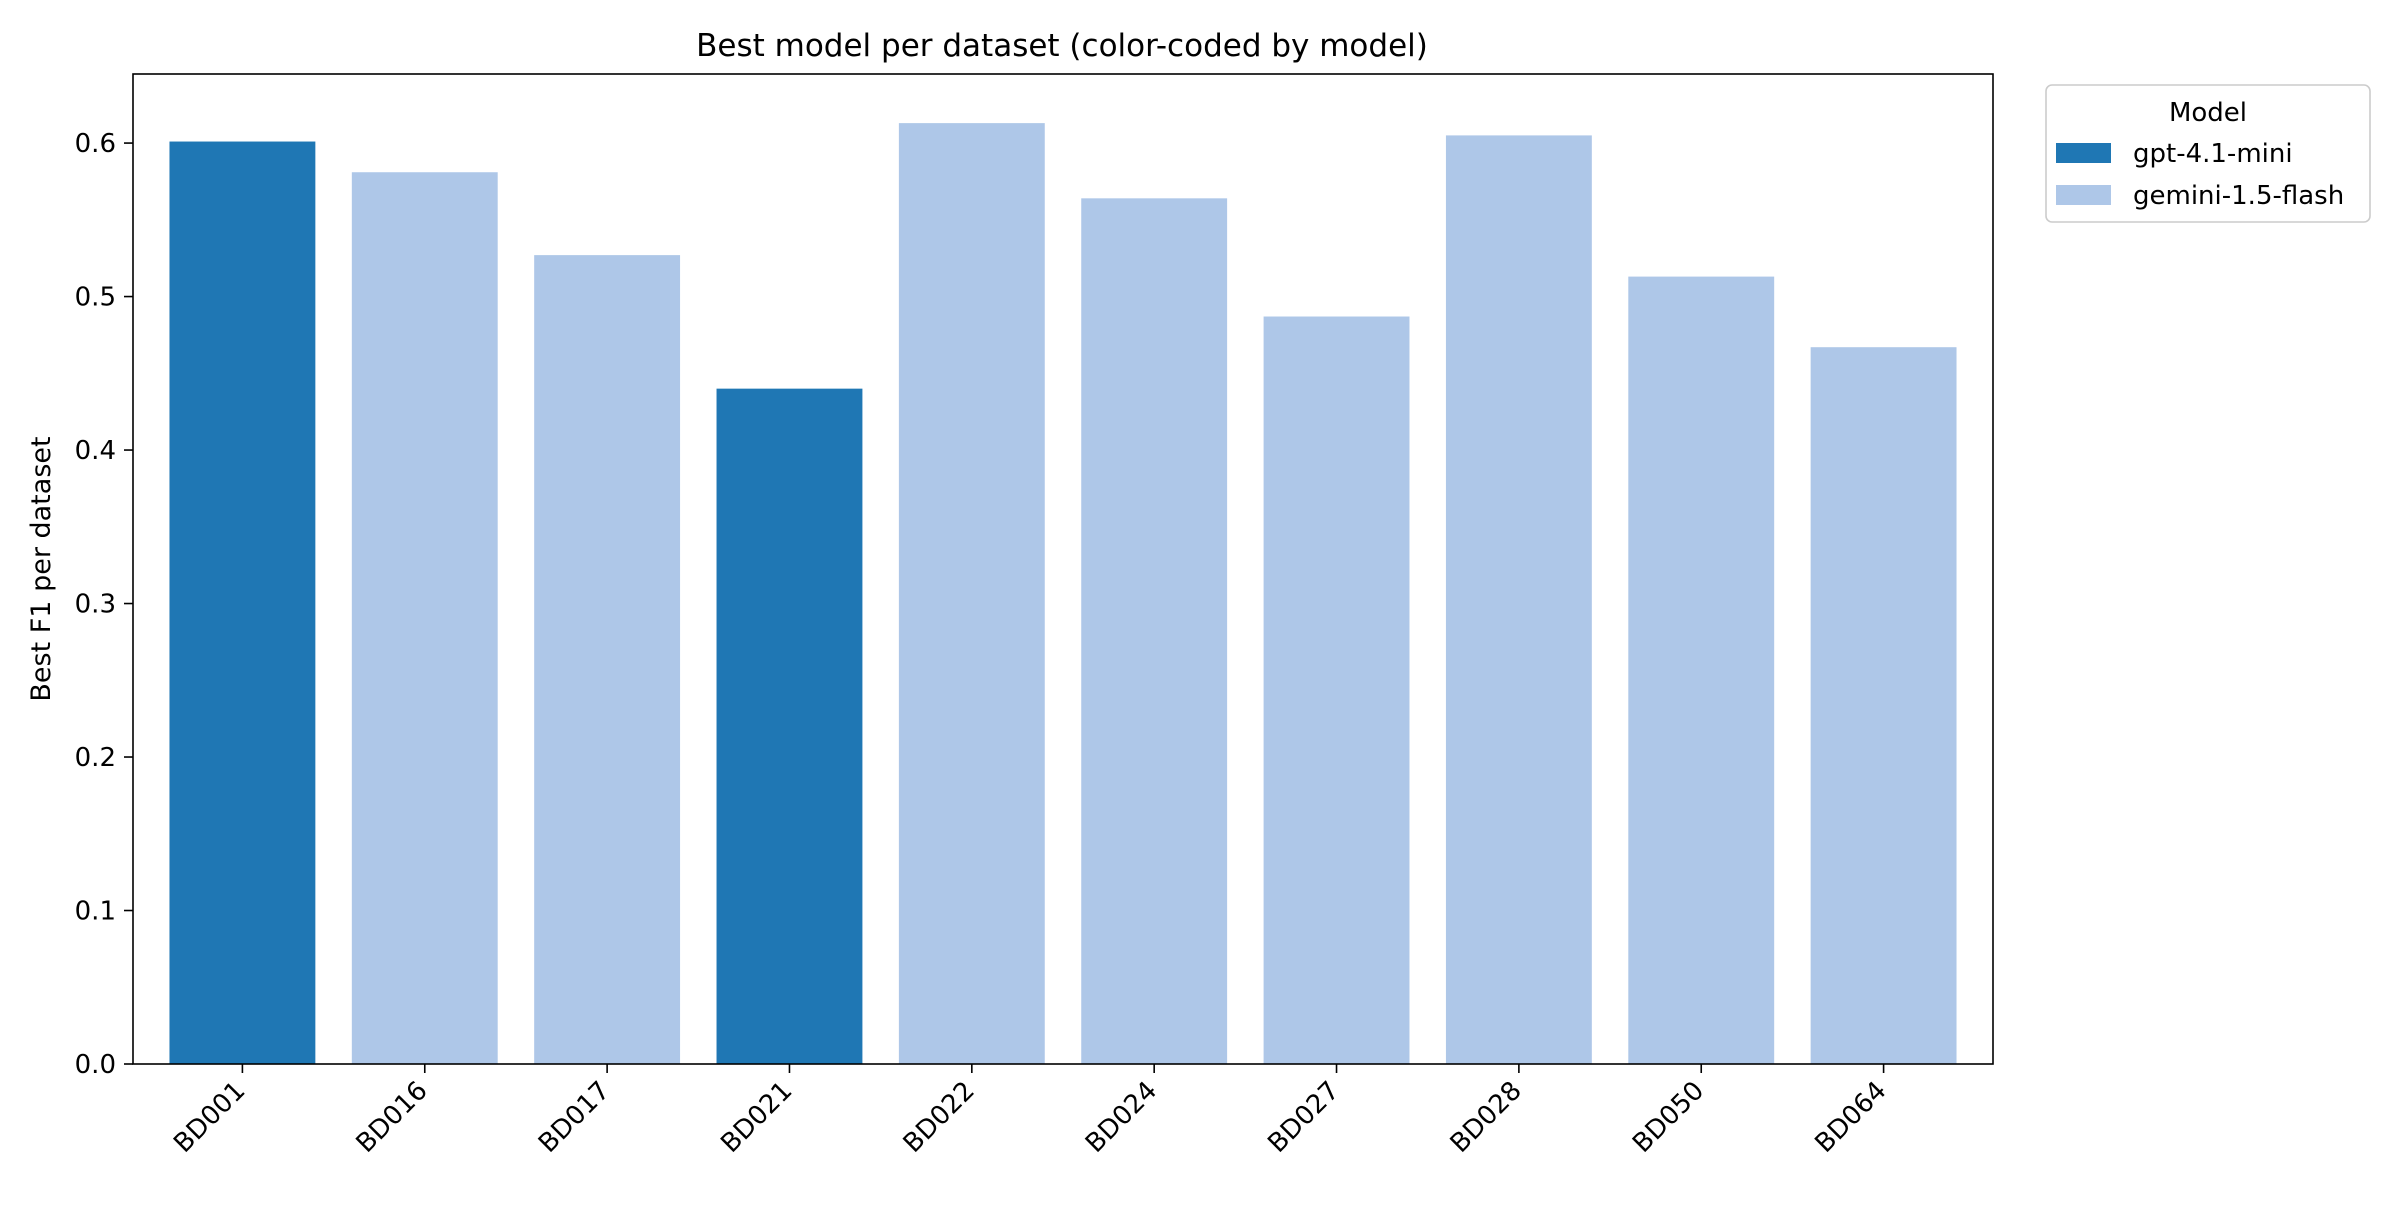 The image size is (2400, 1205). I want to click on legend-label-gemini-1-5-flash: gemini-1.5-flash, so click(2238, 196).